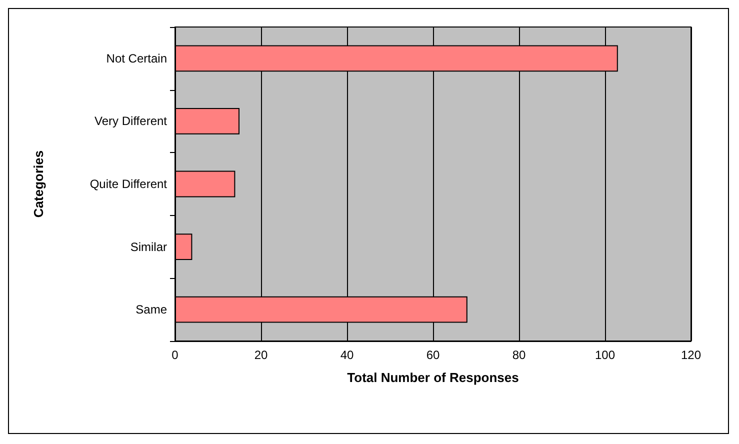 This screenshot has width=739, height=444. I want to click on y-tick-label: Same, so click(152, 309).